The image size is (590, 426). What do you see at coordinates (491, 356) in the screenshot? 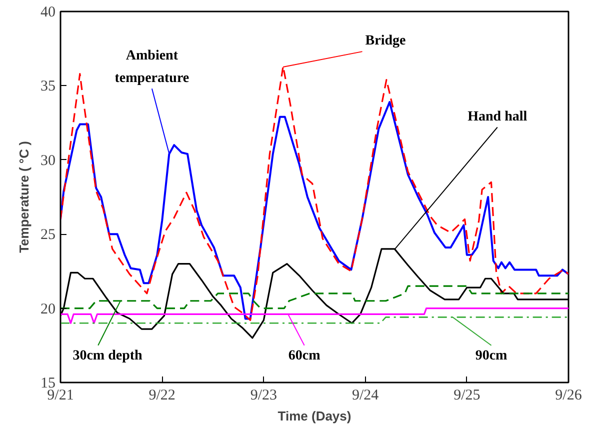
I see `legend-label: 90cm` at bounding box center [491, 356].